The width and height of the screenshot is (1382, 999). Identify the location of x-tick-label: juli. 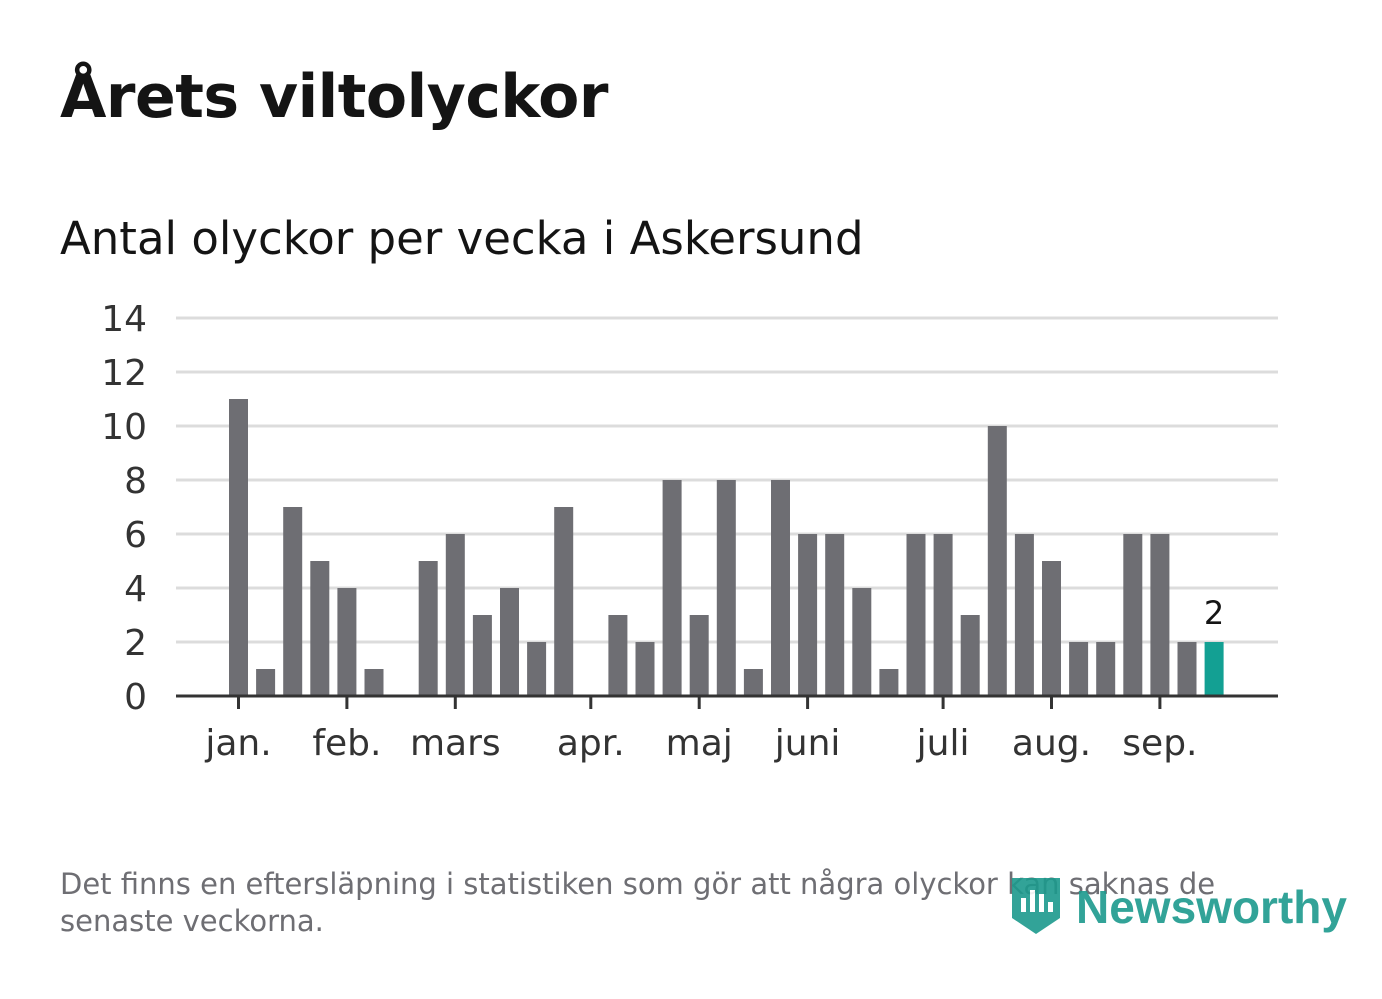
(943, 743).